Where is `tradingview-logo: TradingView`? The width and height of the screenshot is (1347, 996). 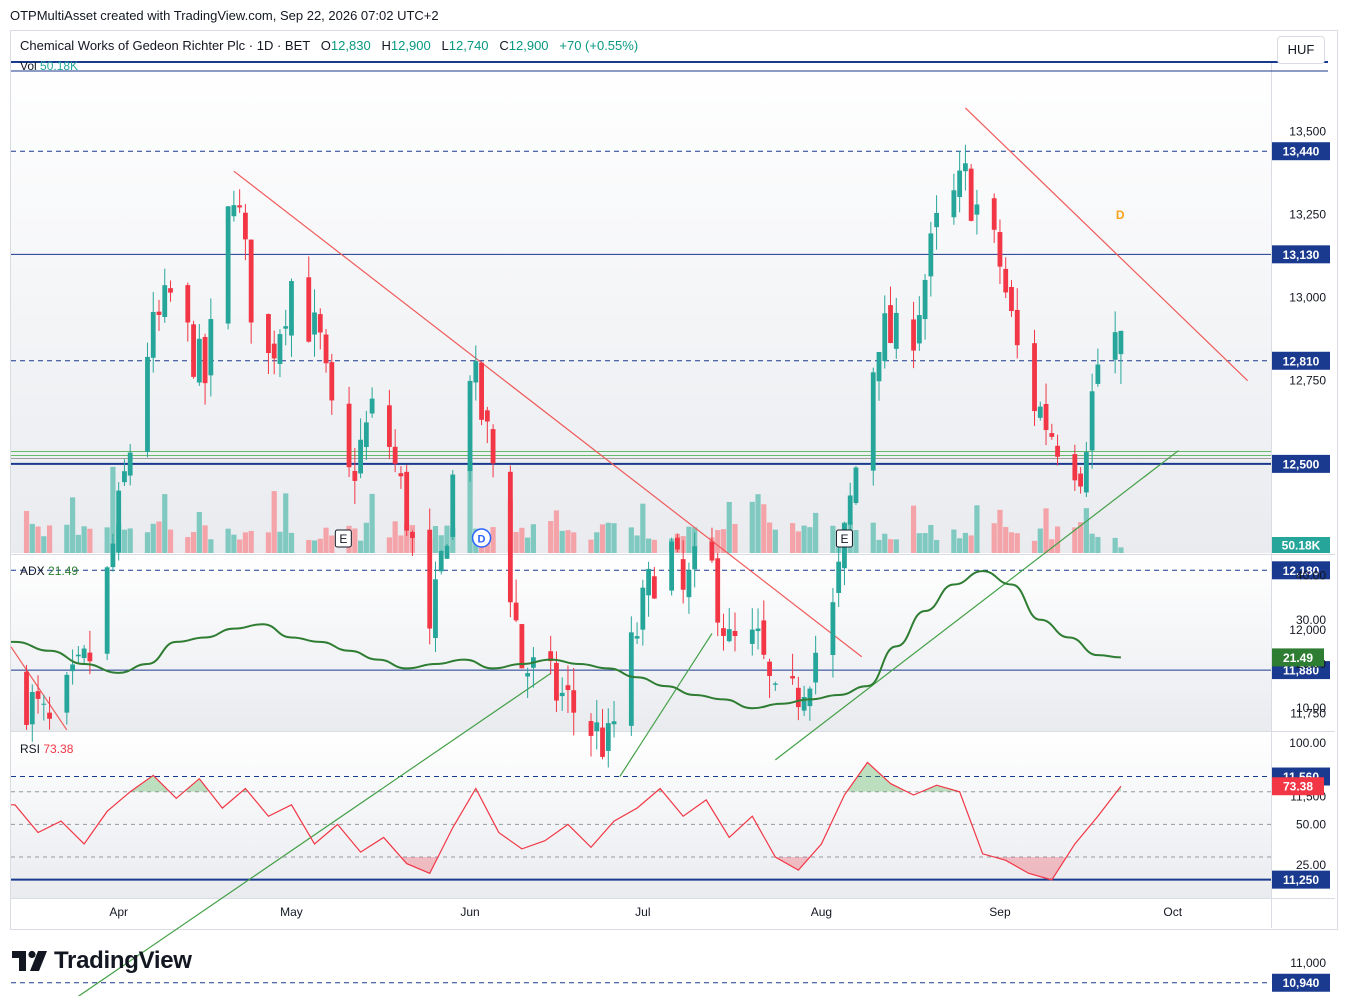
tradingview-logo: TradingView is located at coordinates (102, 961).